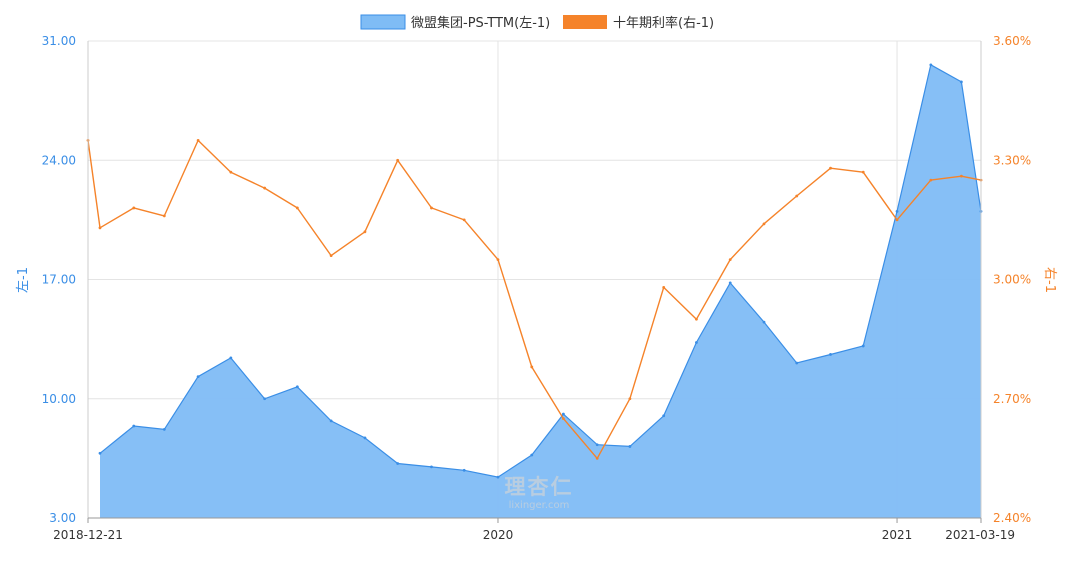 The height and width of the screenshot is (571, 1080). I want to click on left-tick-label: 31.00, so click(59, 41).